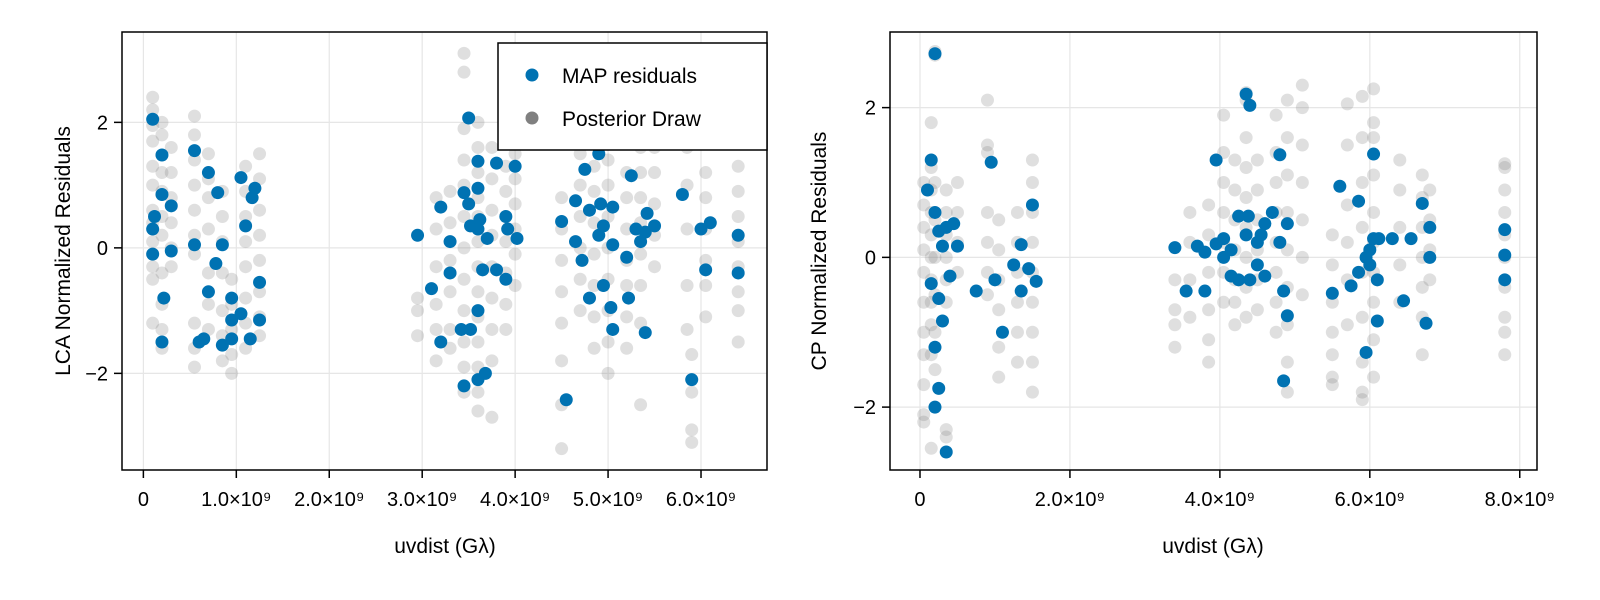 The height and width of the screenshot is (600, 1600). I want to click on legend-marker-map, so click(532, 75).